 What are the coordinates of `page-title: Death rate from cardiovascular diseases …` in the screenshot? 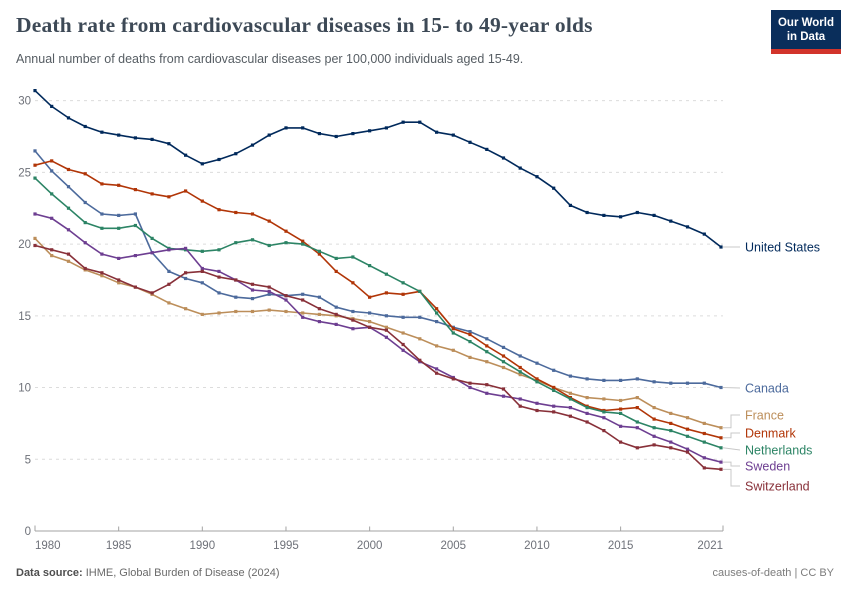 It's located at (304, 25).